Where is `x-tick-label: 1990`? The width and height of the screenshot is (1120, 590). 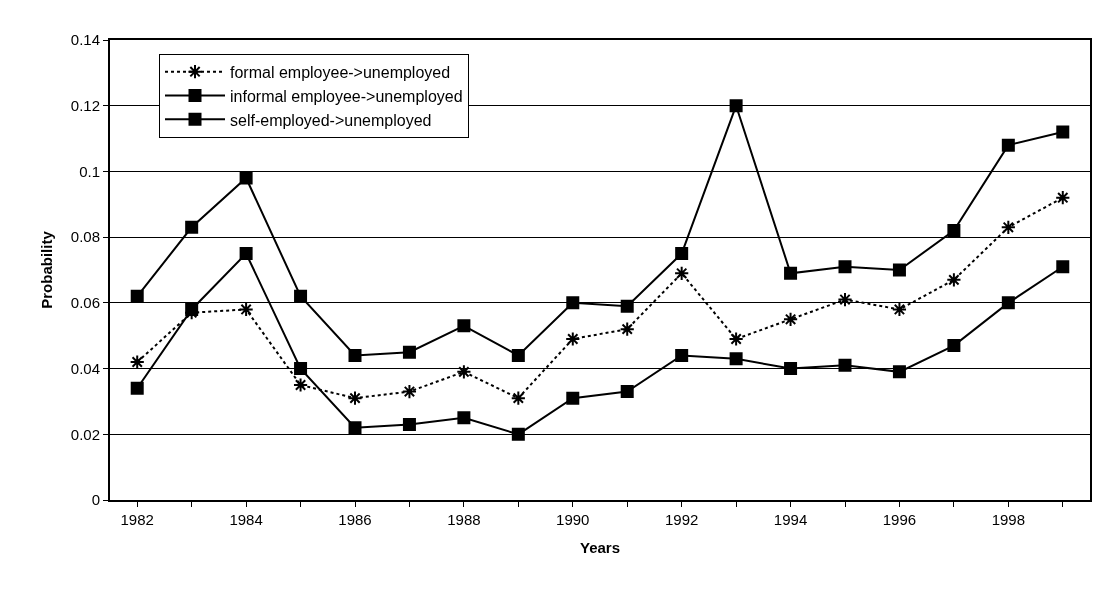
x-tick-label: 1990 is located at coordinates (573, 519).